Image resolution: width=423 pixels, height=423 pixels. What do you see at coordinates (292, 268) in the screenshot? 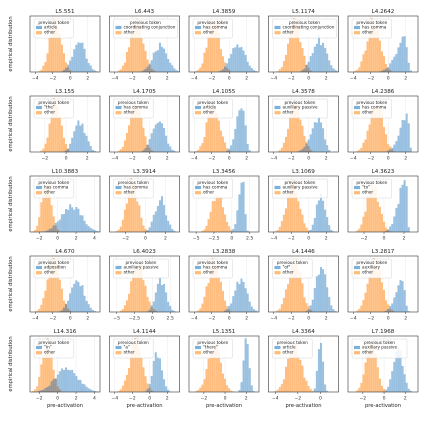
I see `legend: previous token"of"other` at bounding box center [292, 268].